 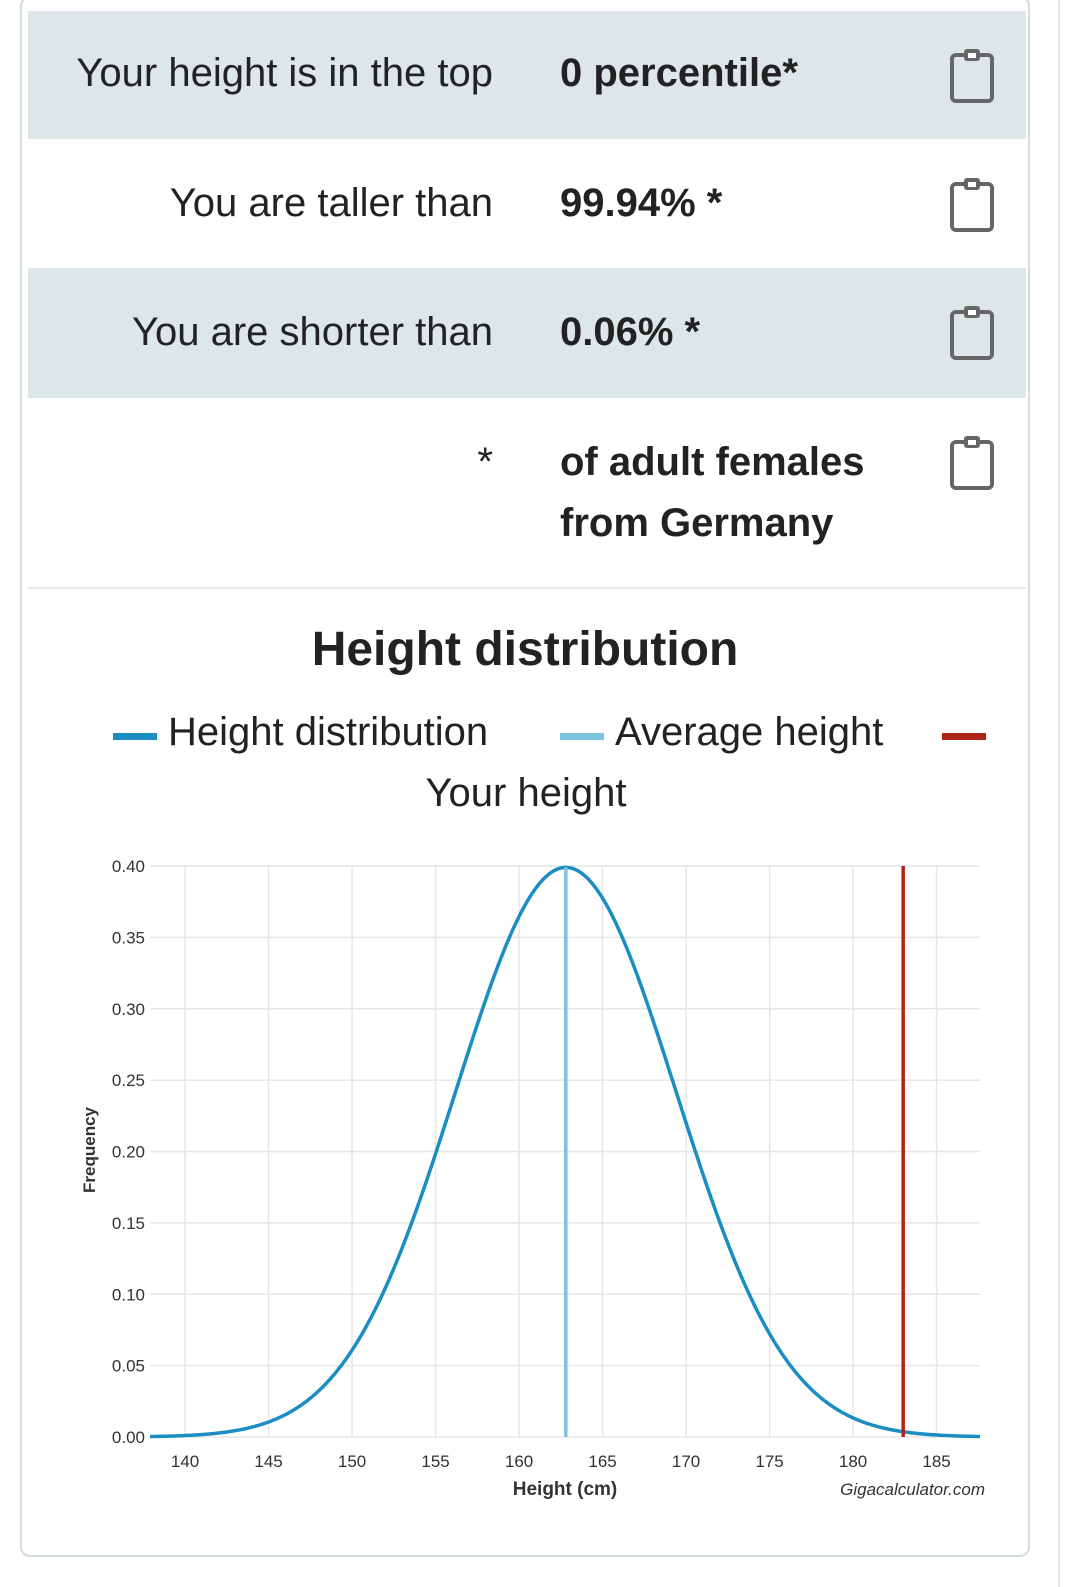 I want to click on legend-item-average: Average height, so click(x=749, y=732).